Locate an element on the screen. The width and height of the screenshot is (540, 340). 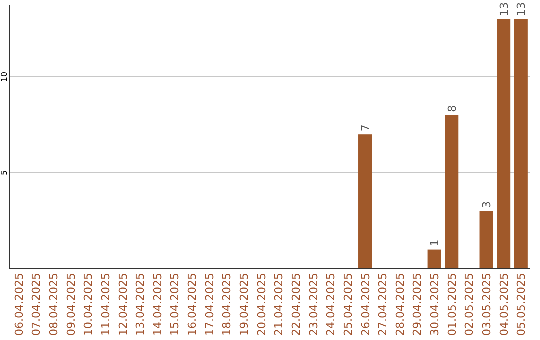
x-tick-label: 16.04.2025 is located at coordinates (193, 304).